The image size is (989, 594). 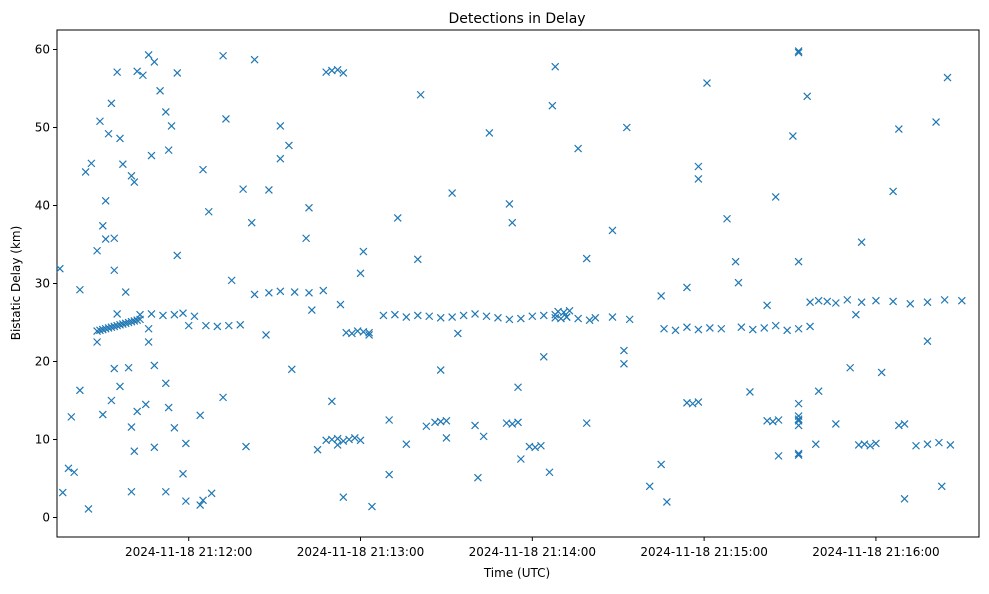 I want to click on x-tick-label: 2024-11-18 21:15:00, so click(x=703, y=552).